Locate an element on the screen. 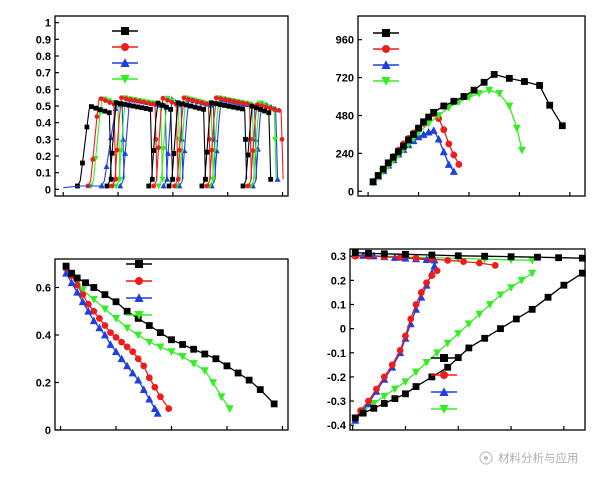 The height and width of the screenshot is (477, 600). y-tick-label: 0.5 is located at coordinates (43, 107).